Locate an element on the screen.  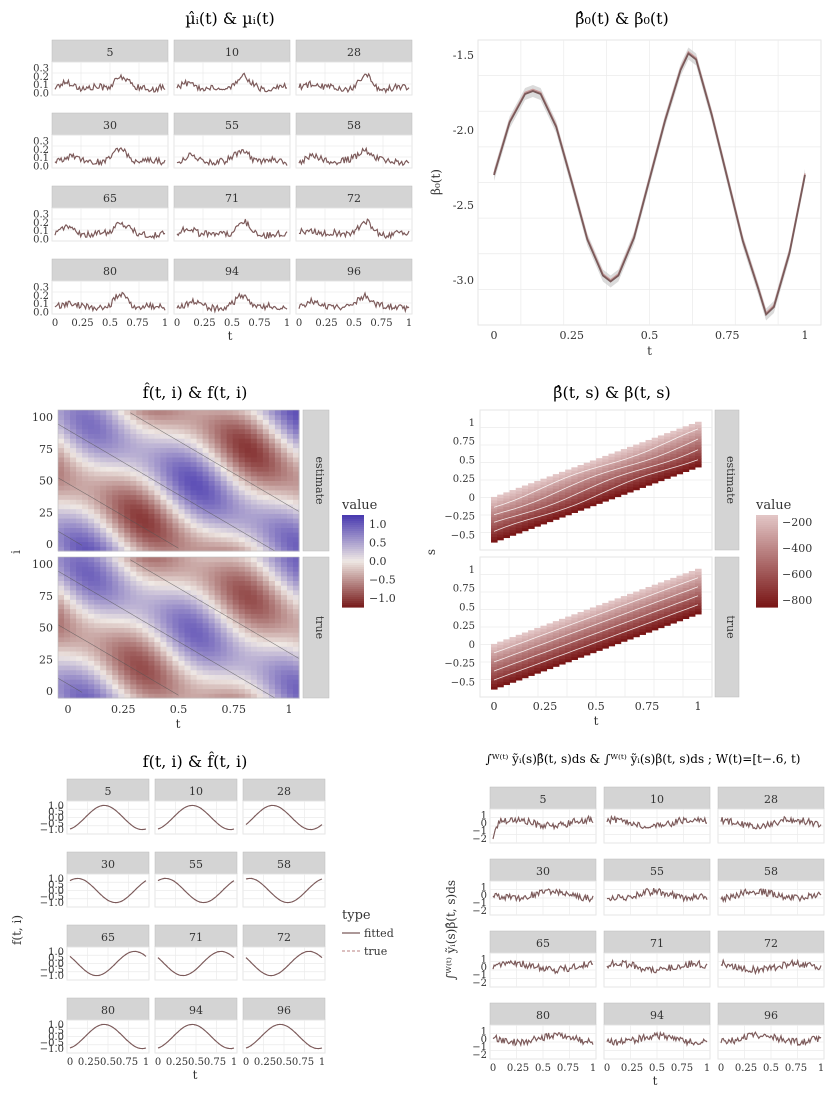
integral-strip-label: 10 is located at coordinates (657, 799).